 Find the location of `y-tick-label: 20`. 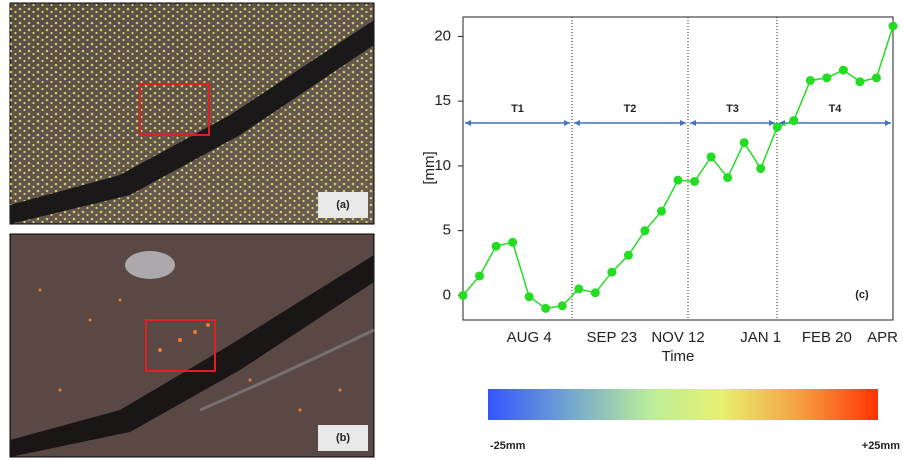

y-tick-label: 20 is located at coordinates (442, 35).